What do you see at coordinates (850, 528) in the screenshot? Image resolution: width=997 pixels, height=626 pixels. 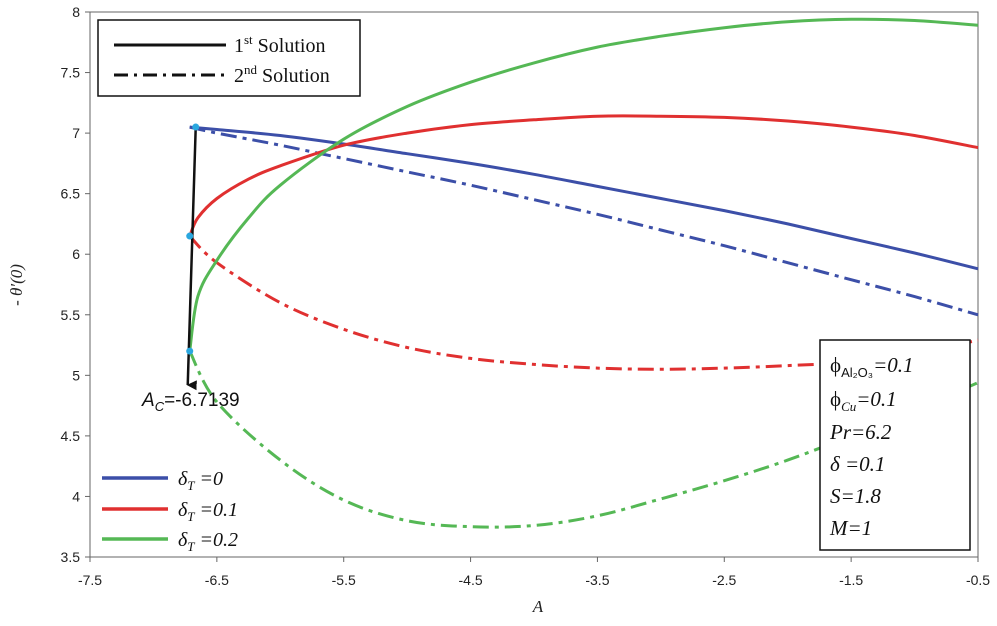 I see `param-m: M=1` at bounding box center [850, 528].